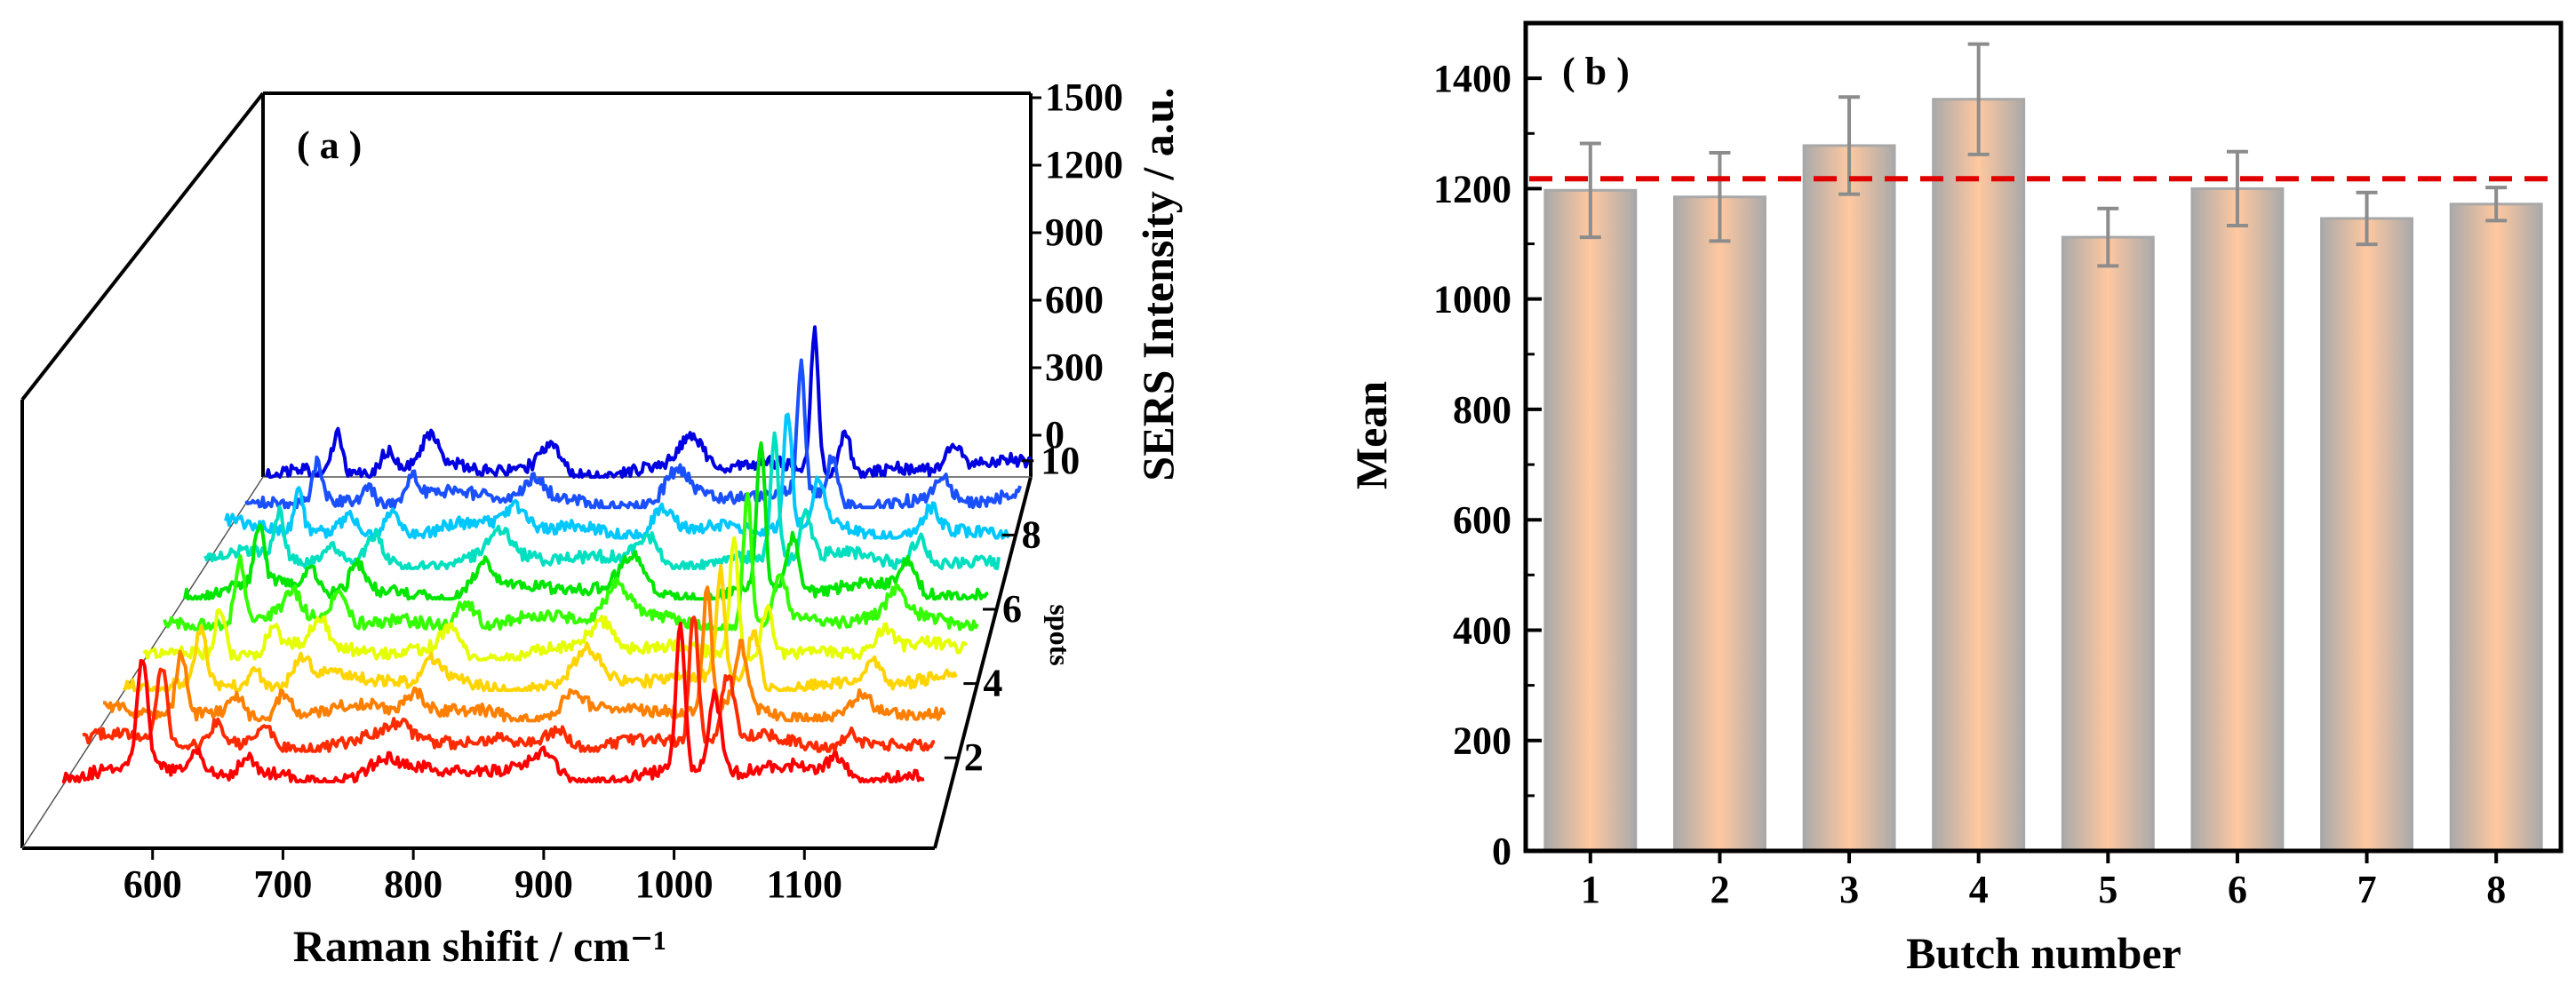 The width and height of the screenshot is (2576, 985). I want to click on y-tick-label: 1500, so click(1084, 97).